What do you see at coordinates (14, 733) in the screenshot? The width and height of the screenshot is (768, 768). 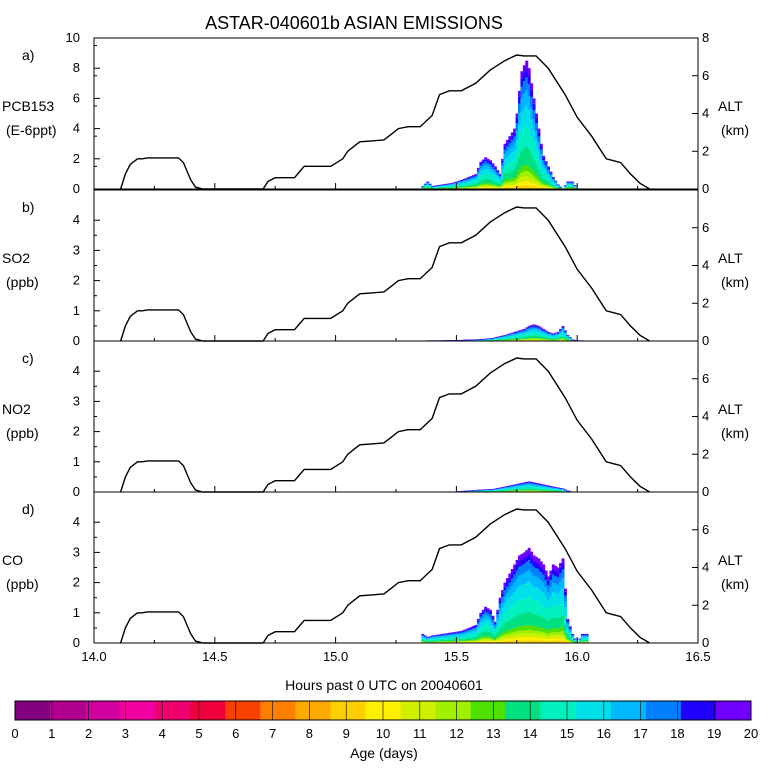 I see `colorbar-tick-label: 0` at bounding box center [14, 733].